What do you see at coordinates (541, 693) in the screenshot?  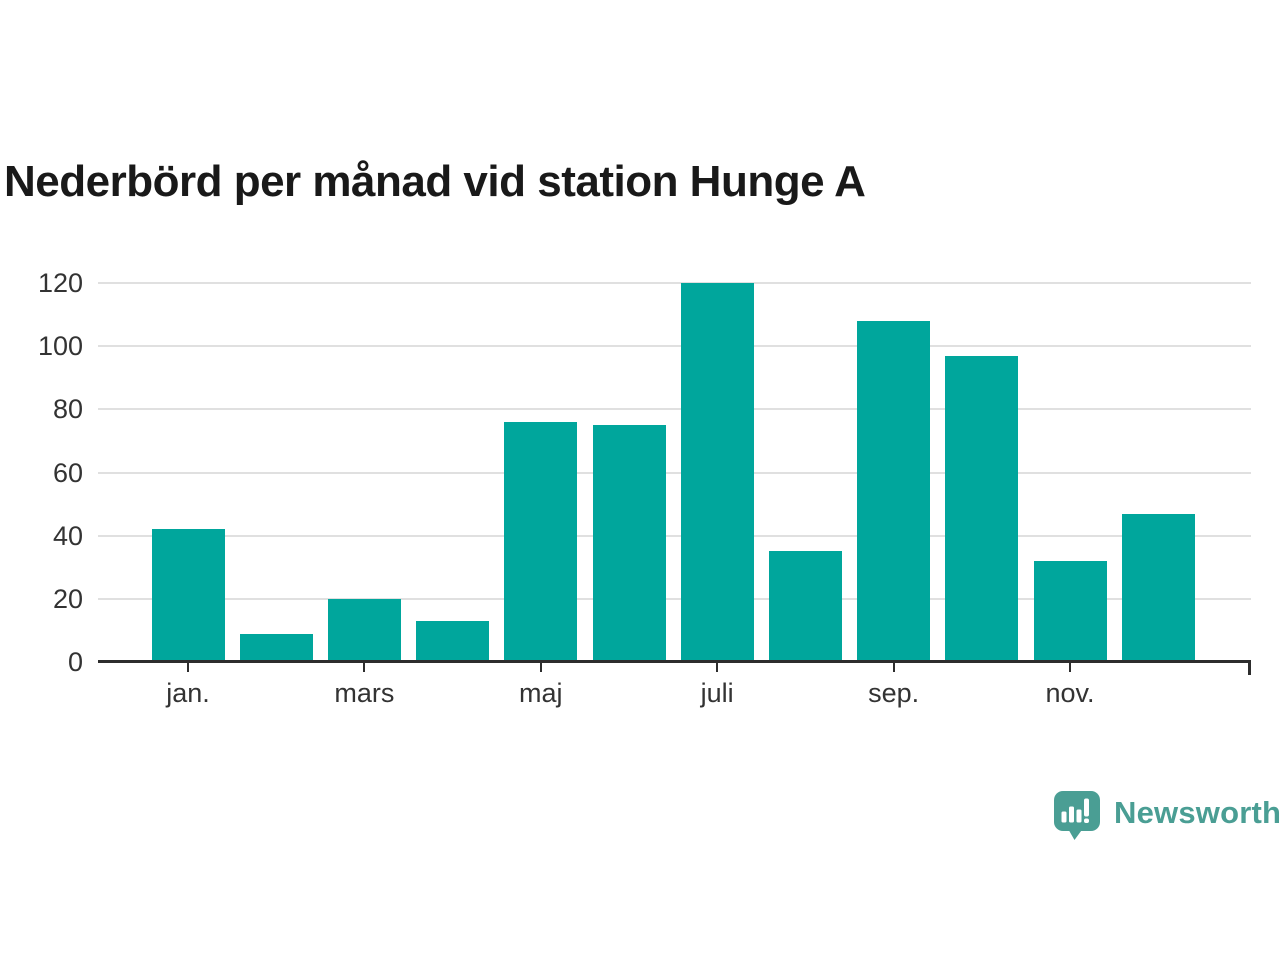 I see `x-axis-label-maj: maj` at bounding box center [541, 693].